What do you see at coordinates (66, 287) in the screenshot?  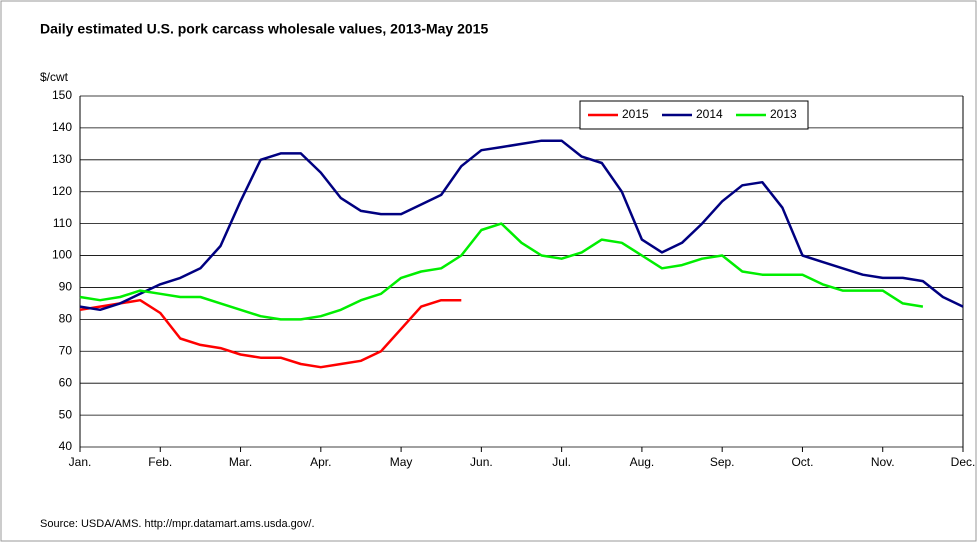 I see `y-tick-label: 90` at bounding box center [66, 287].